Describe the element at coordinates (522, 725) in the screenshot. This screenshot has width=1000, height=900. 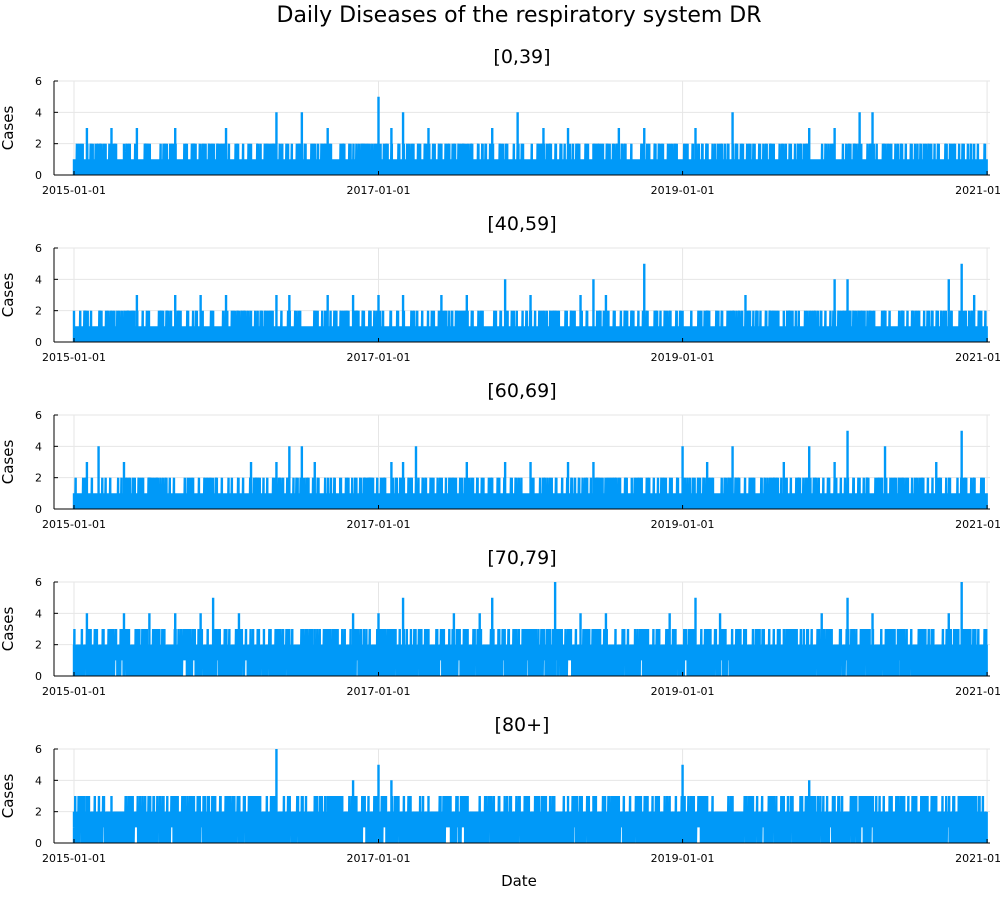
I see `panel-title: [80+]` at that location.